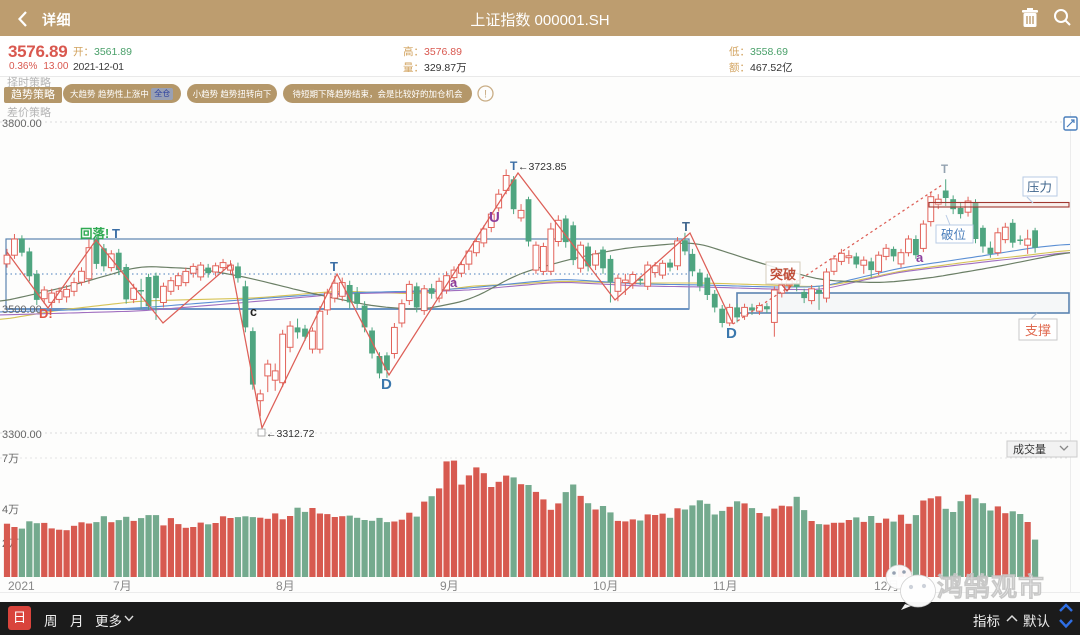  I want to click on svg-text: ←3312.72, so click(290, 434).